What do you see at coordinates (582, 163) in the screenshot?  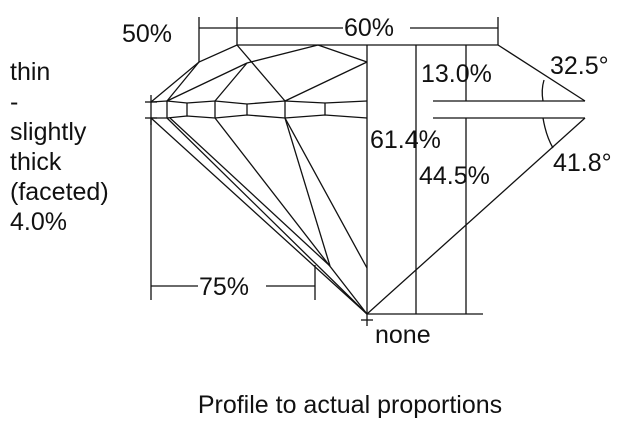 I see `pavilion-angle-label: 41.8°` at bounding box center [582, 163].